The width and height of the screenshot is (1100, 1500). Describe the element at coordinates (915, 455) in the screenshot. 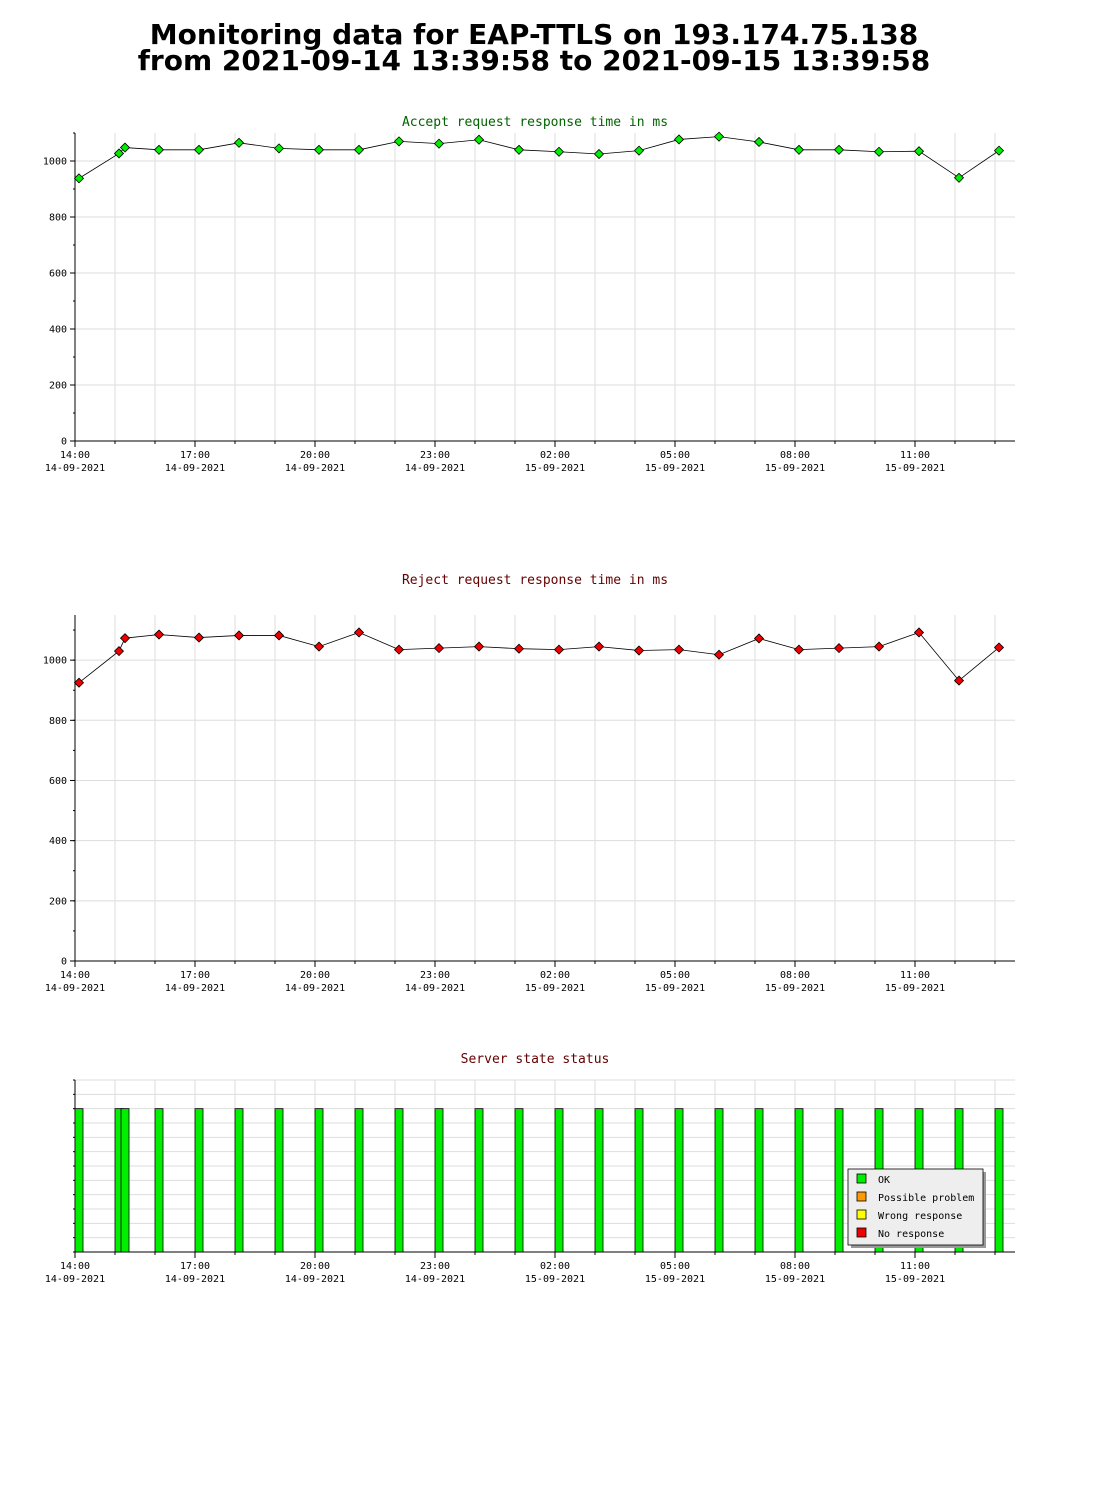

I see `x-tick-label-time: 11:00` at that location.